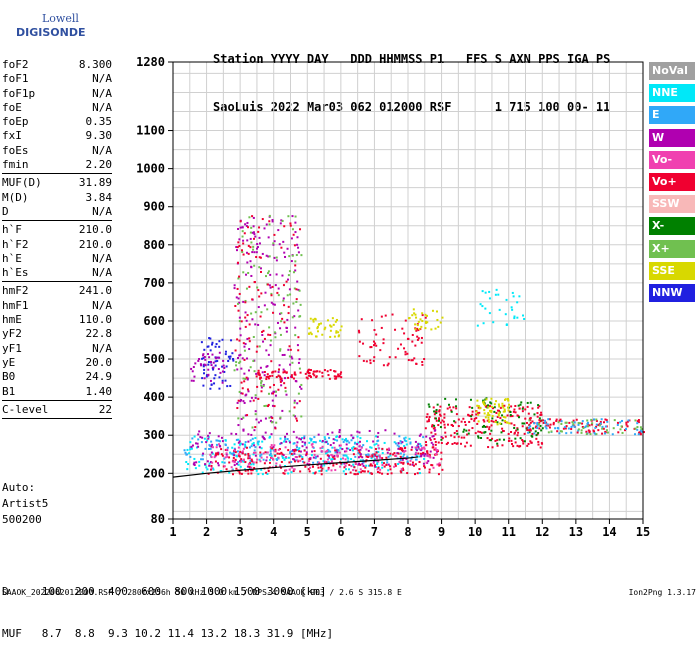  I want to click on param-value: 9.30, so click(99, 136).